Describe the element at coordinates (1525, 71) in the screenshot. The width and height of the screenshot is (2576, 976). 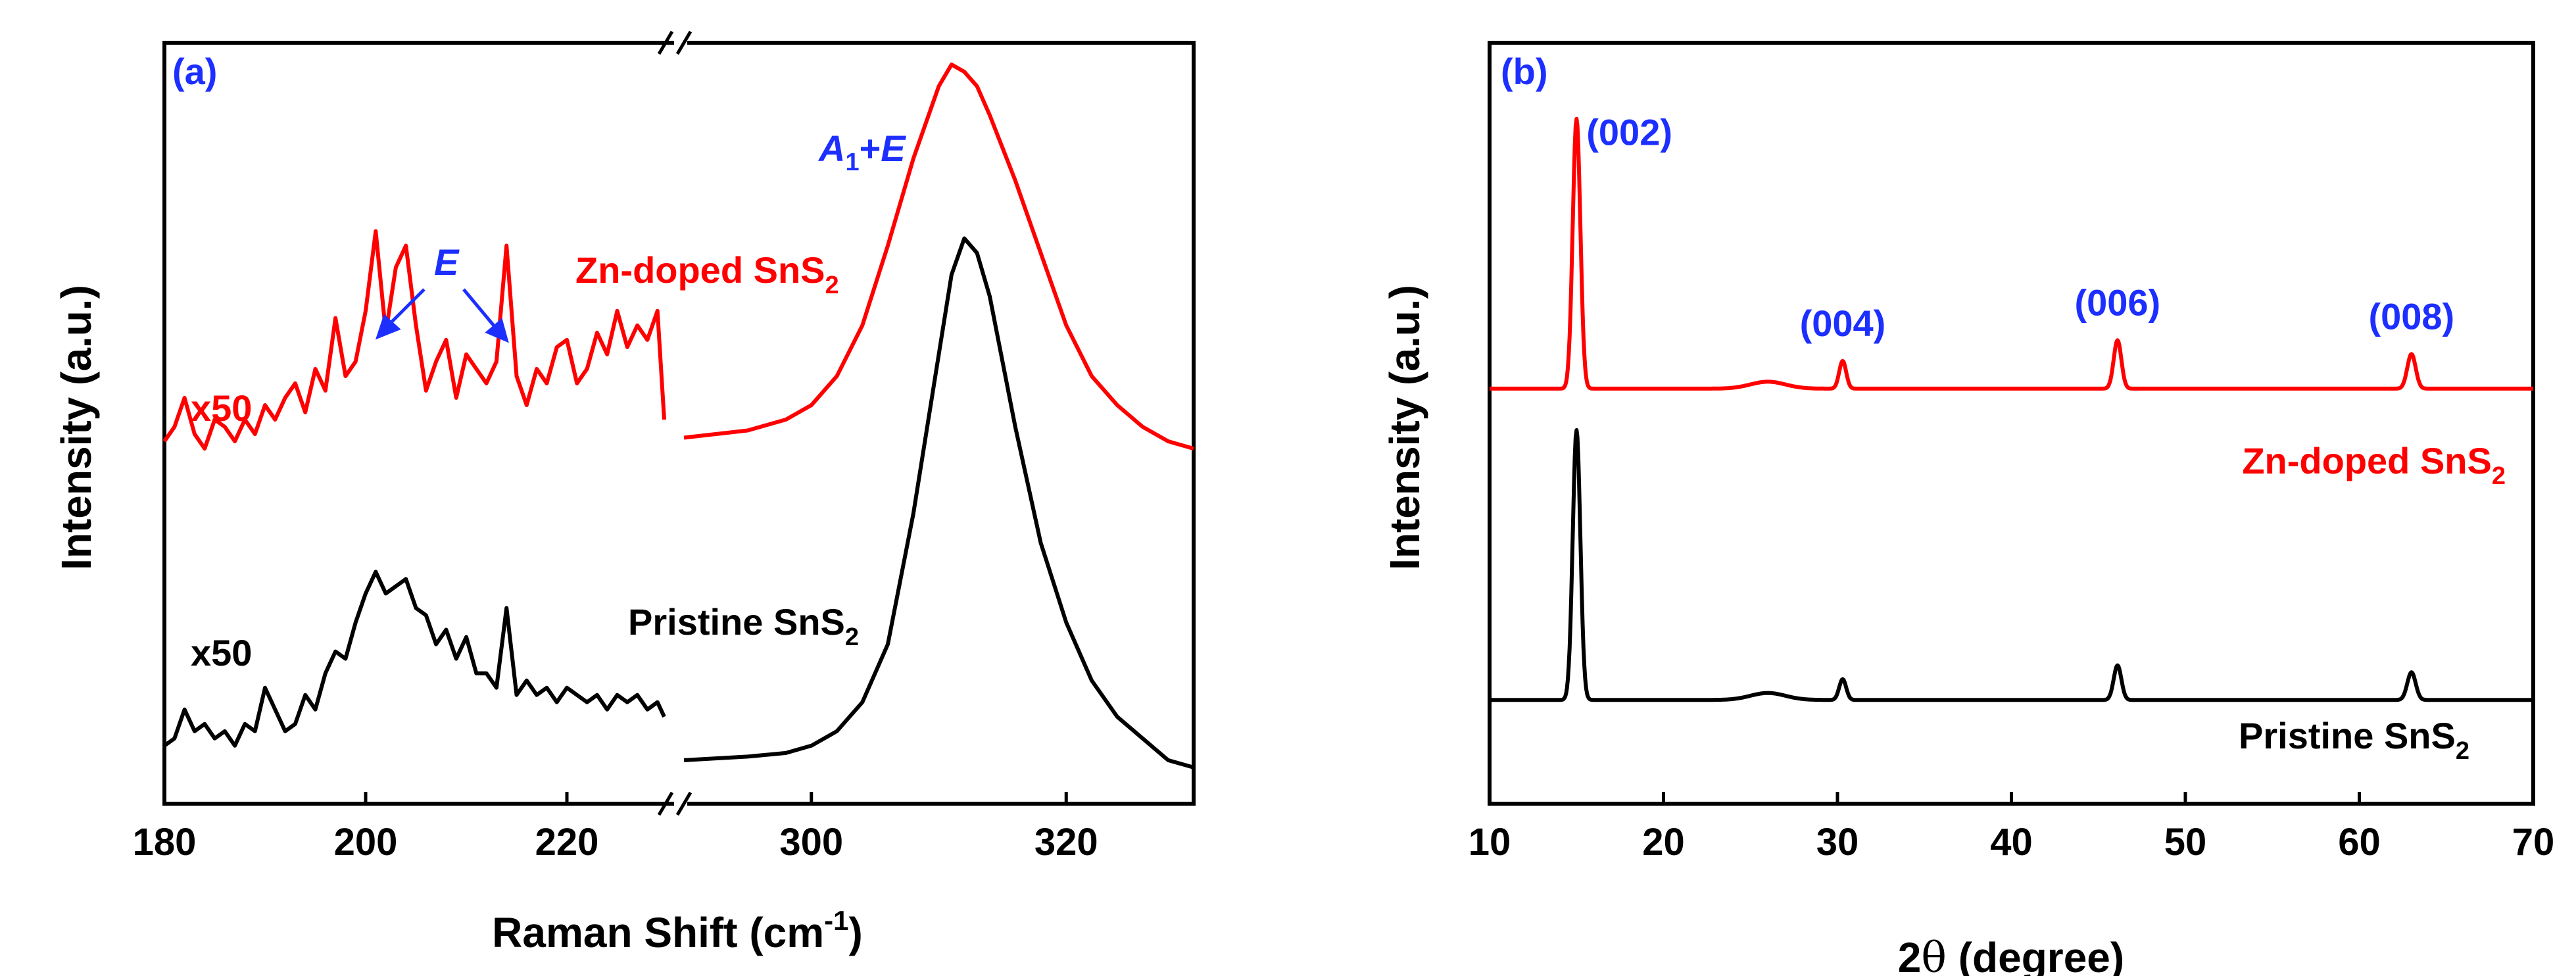
I see `panel-b-label: (b)` at that location.